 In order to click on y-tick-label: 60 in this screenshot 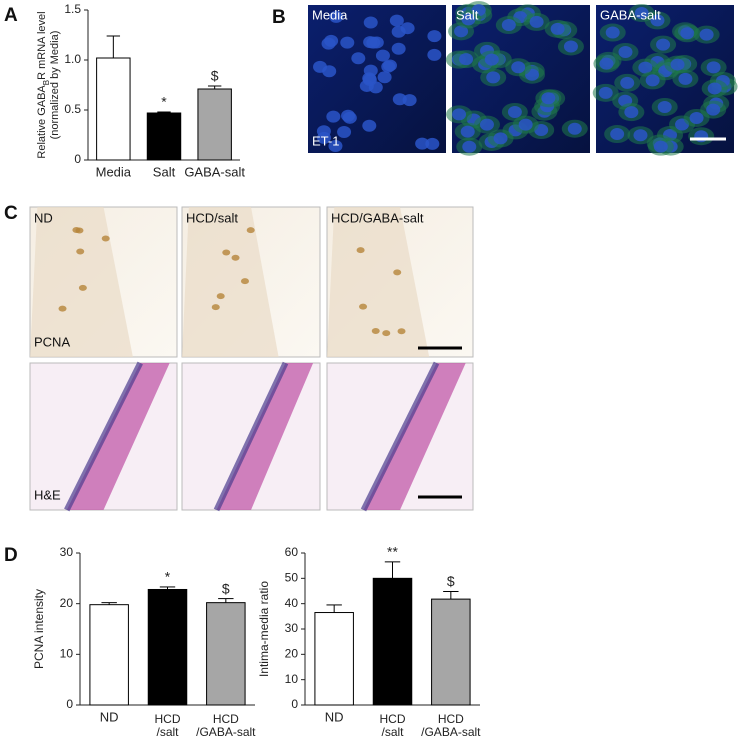, I will do `click(292, 552)`.